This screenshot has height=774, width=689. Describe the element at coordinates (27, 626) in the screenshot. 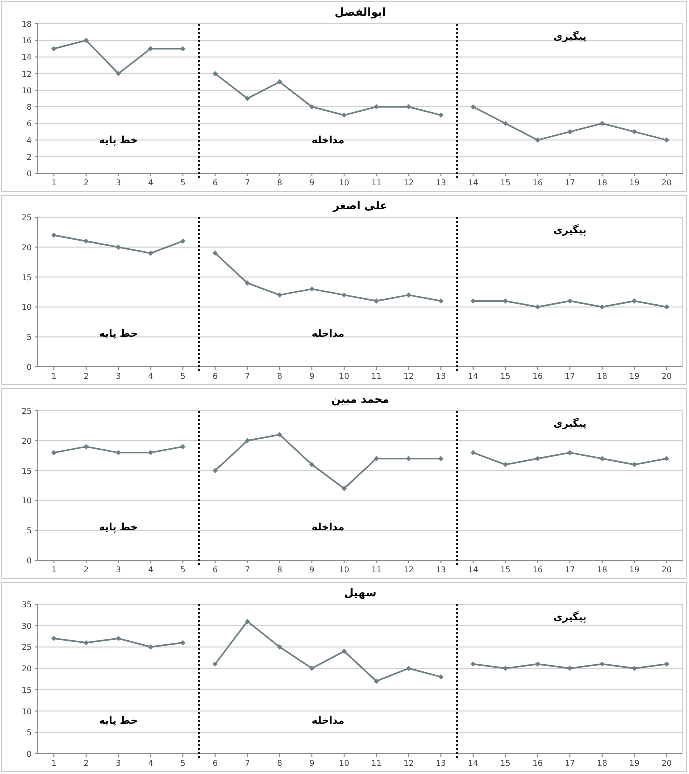

I see `y-tick-label: 30` at that location.